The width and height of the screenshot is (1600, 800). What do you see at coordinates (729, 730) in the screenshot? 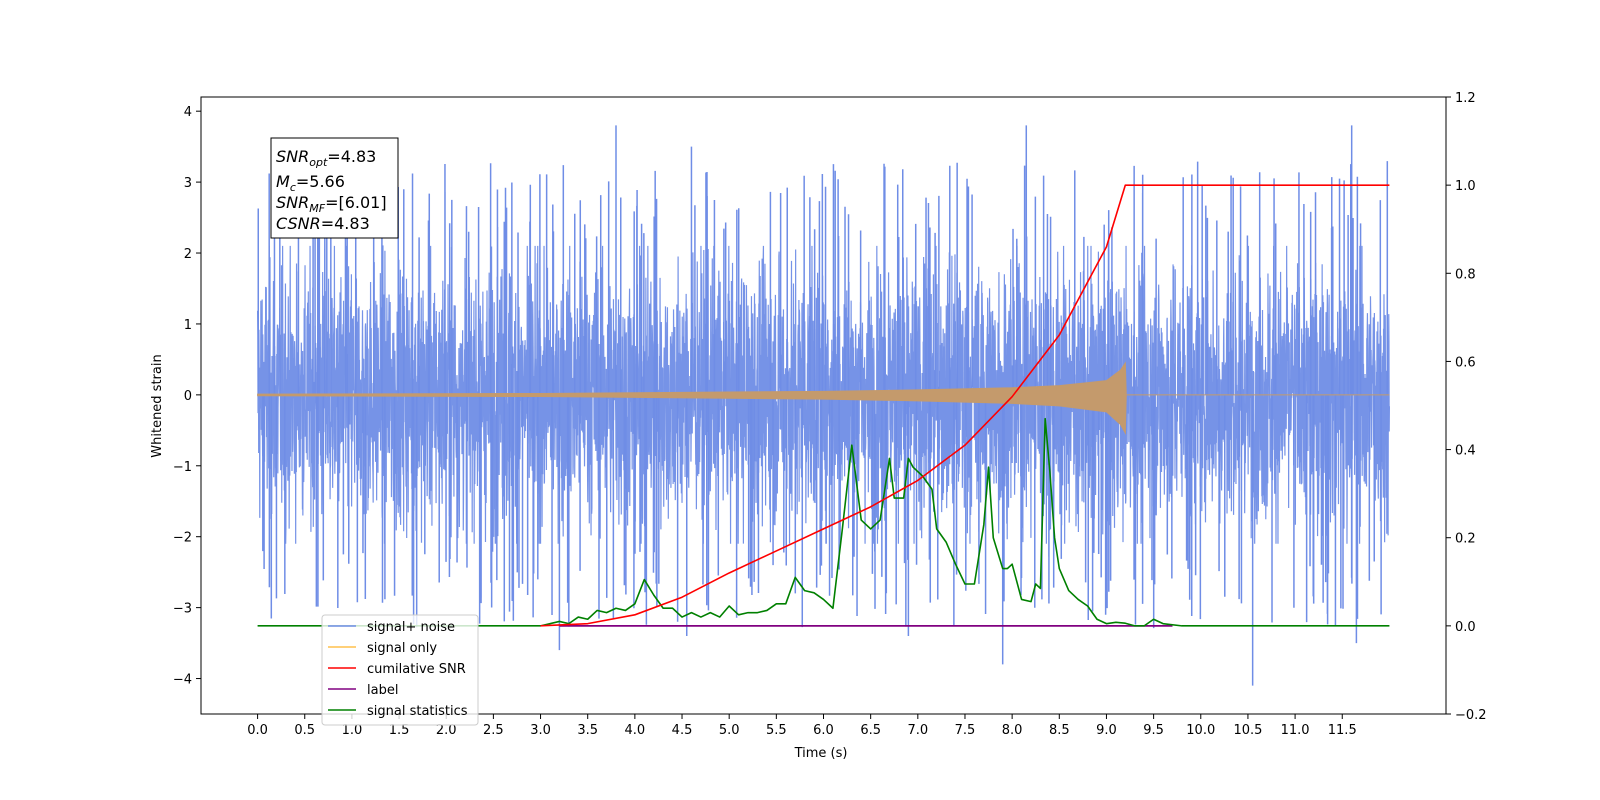
I see `x-tick-label-10: 5.0` at bounding box center [729, 730].